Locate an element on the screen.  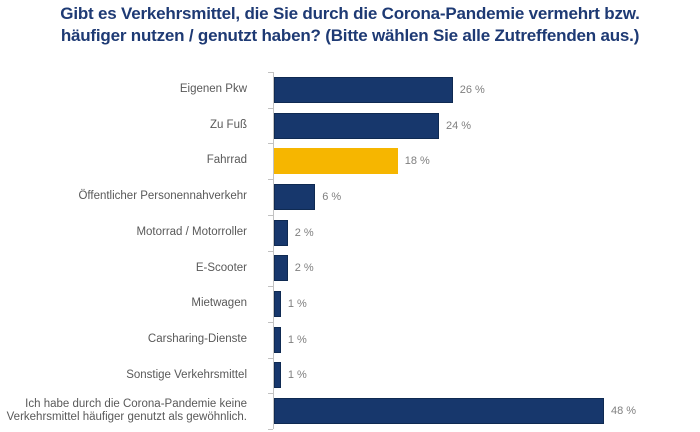
chart-row: Eigenen Pkw 26 % is located at coordinates (350, 90).